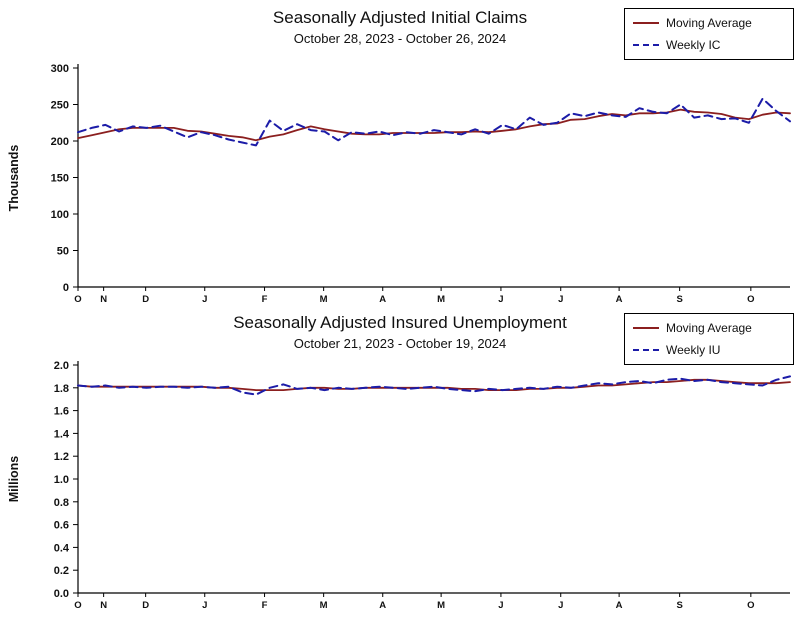  I want to click on y-axis-title: Millions, so click(14, 479).